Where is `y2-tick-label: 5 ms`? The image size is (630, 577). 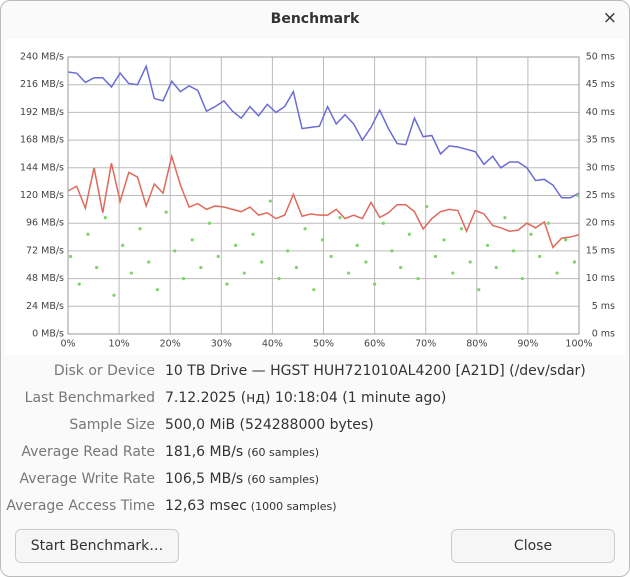 y2-tick-label: 5 ms is located at coordinates (603, 306).